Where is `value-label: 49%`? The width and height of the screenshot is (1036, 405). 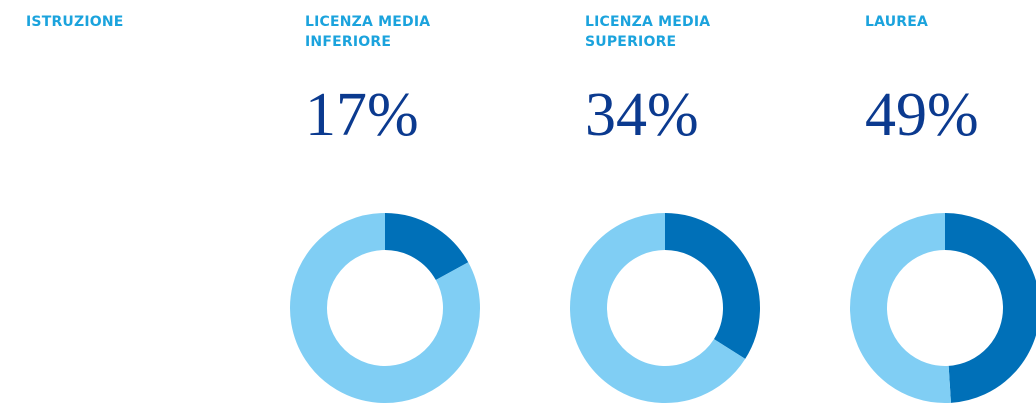
value-label: 49% is located at coordinates (922, 115).